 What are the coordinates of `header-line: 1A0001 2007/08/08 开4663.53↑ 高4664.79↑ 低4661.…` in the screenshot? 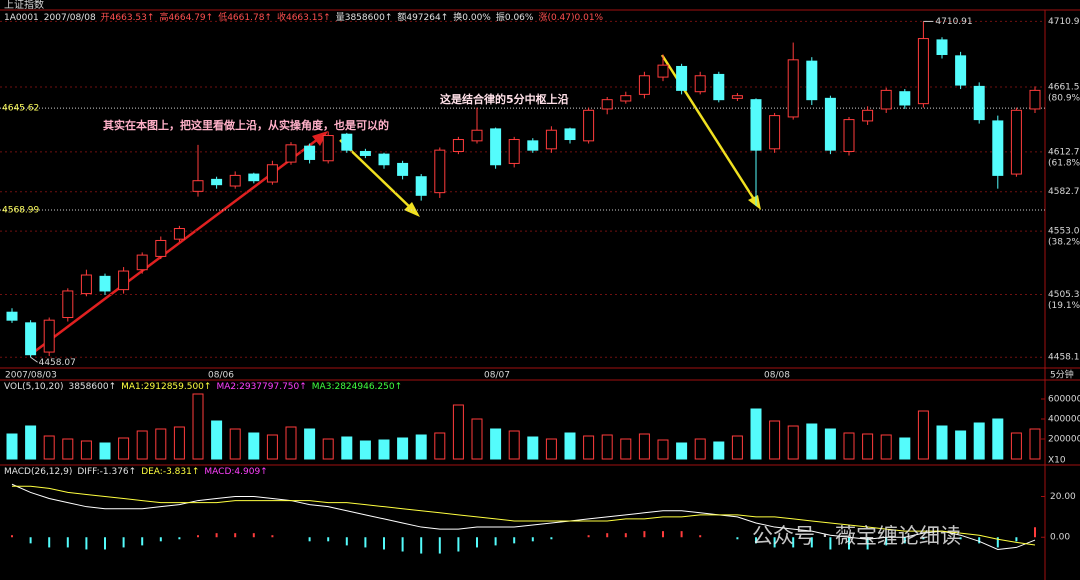 It's located at (304, 17).